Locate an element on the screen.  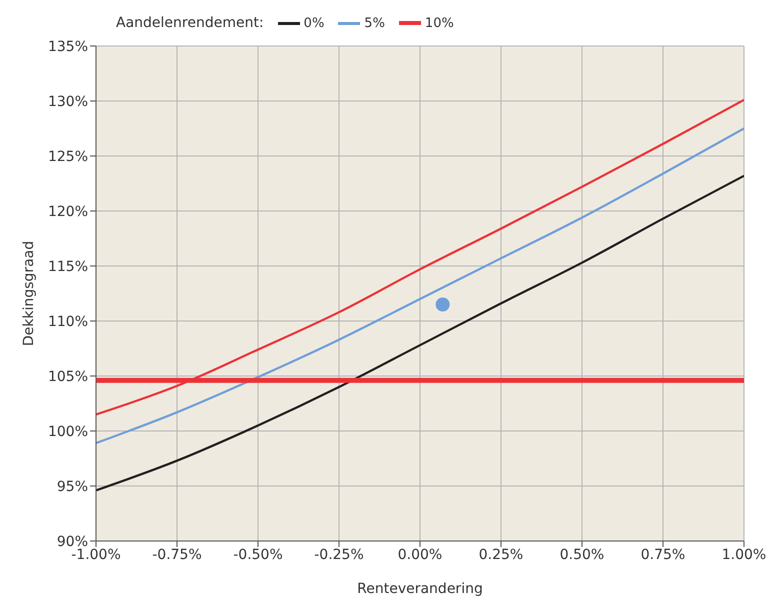
y-tick-label: 105% is located at coordinates (68, 376).